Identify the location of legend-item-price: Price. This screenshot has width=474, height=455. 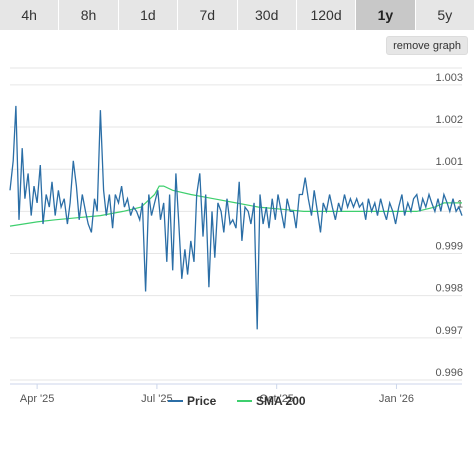
(192, 401).